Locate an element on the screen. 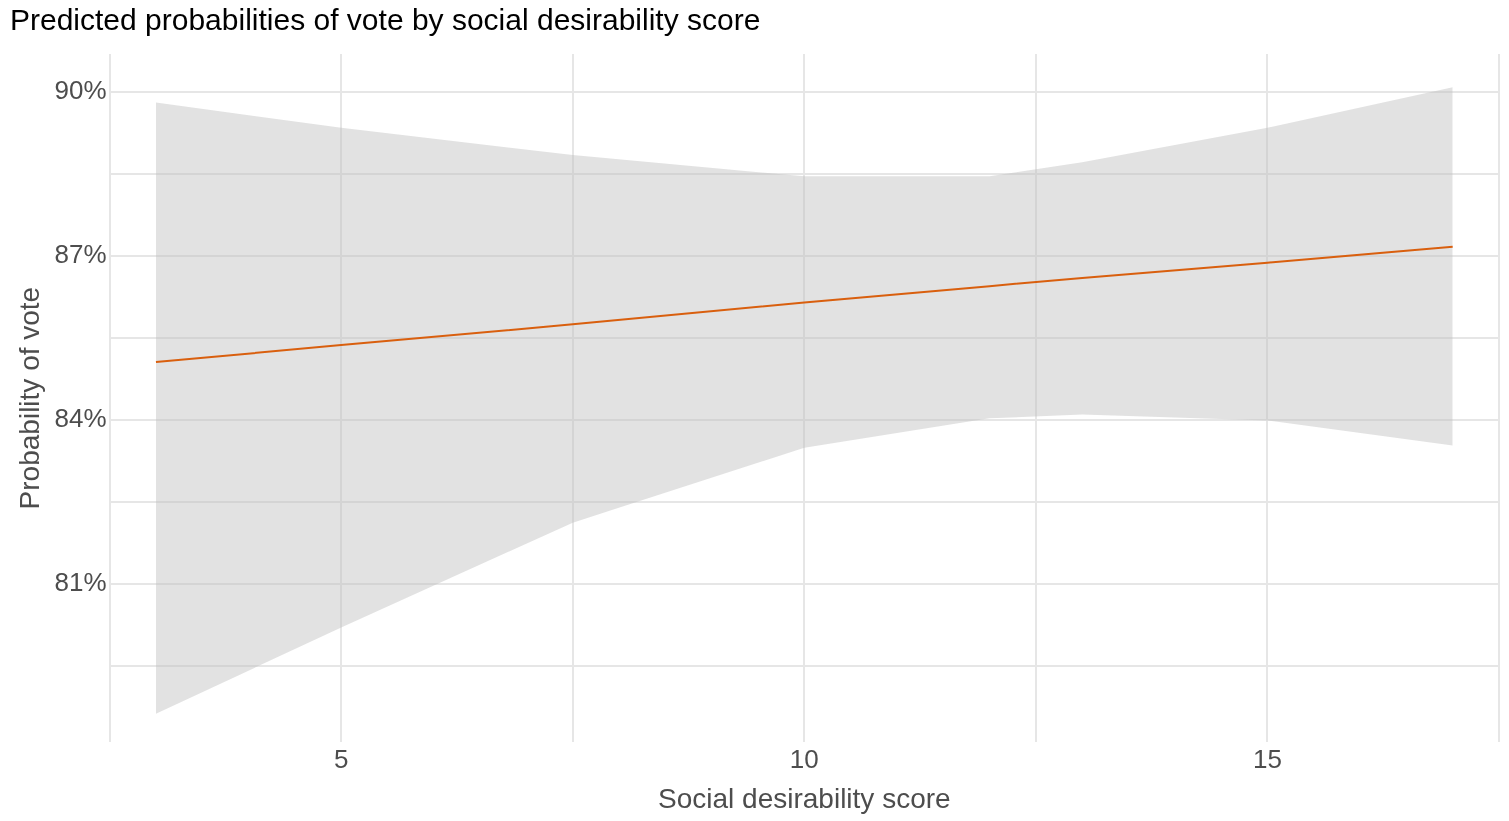 Image resolution: width=1509 pixels, height=821 pixels. y-axis-title: Probability of vote is located at coordinates (29, 398).